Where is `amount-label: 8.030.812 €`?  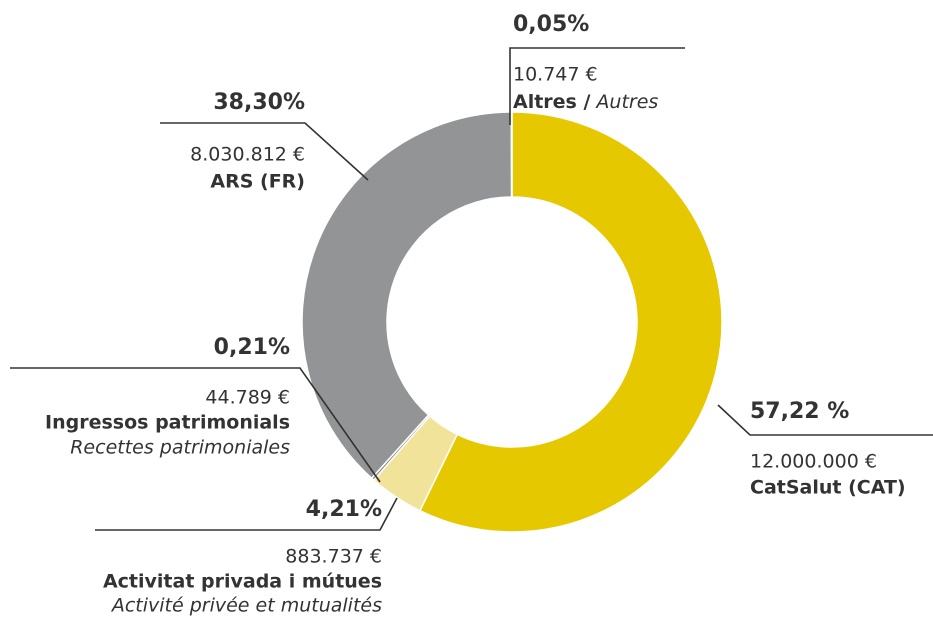
amount-label: 8.030.812 € is located at coordinates (247, 155).